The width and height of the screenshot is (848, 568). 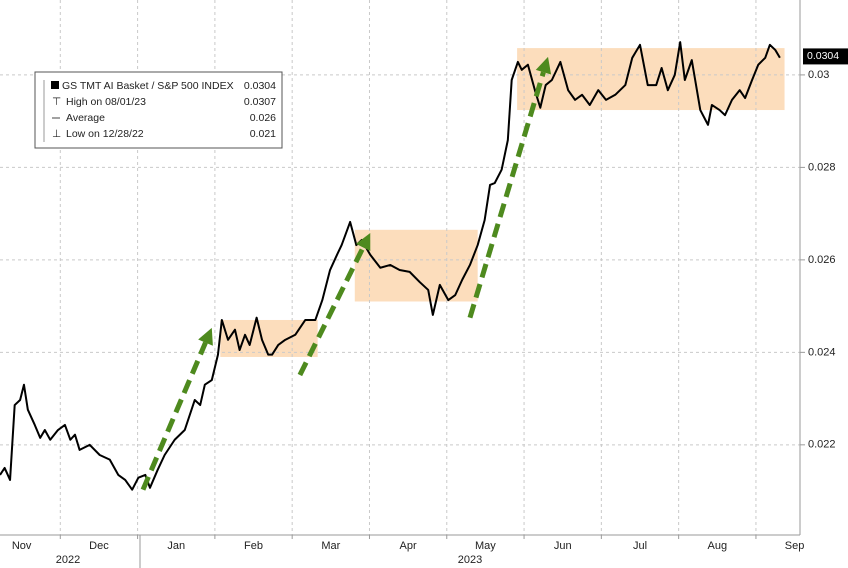 I want to click on legend-value: 0.0307, so click(x=260, y=102).